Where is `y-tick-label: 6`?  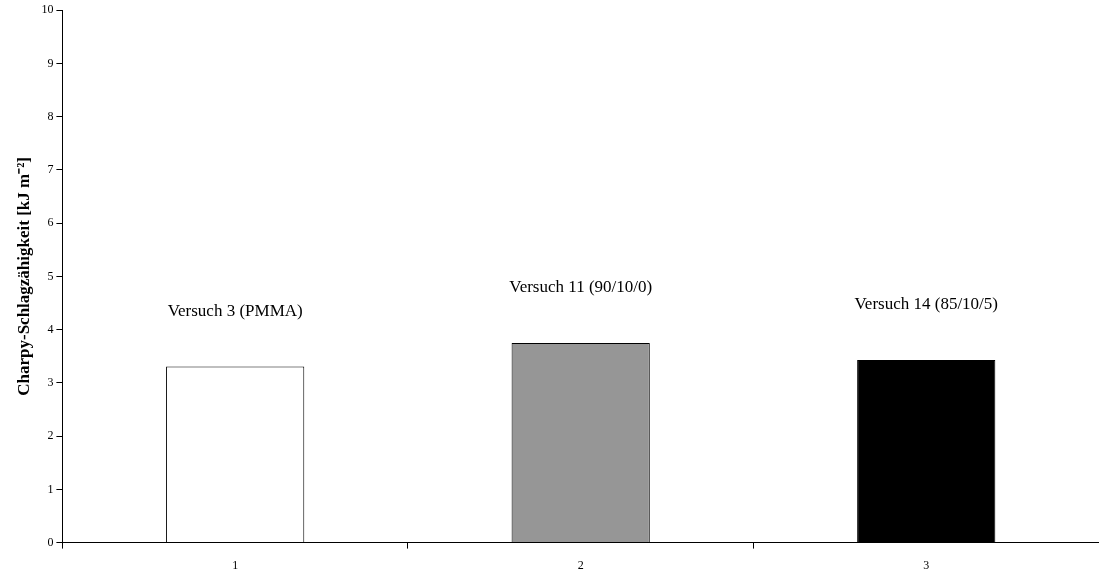
y-tick-label: 6 is located at coordinates (50, 222).